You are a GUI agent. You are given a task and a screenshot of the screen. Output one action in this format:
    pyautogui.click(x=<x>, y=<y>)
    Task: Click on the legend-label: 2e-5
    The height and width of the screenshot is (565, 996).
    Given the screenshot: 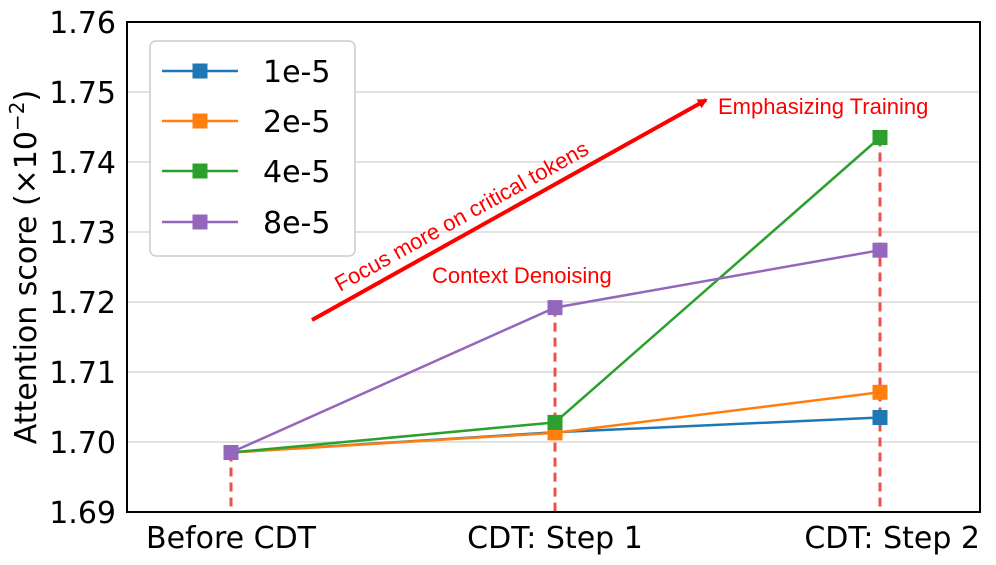 What is the action you would take?
    pyautogui.click(x=296, y=122)
    